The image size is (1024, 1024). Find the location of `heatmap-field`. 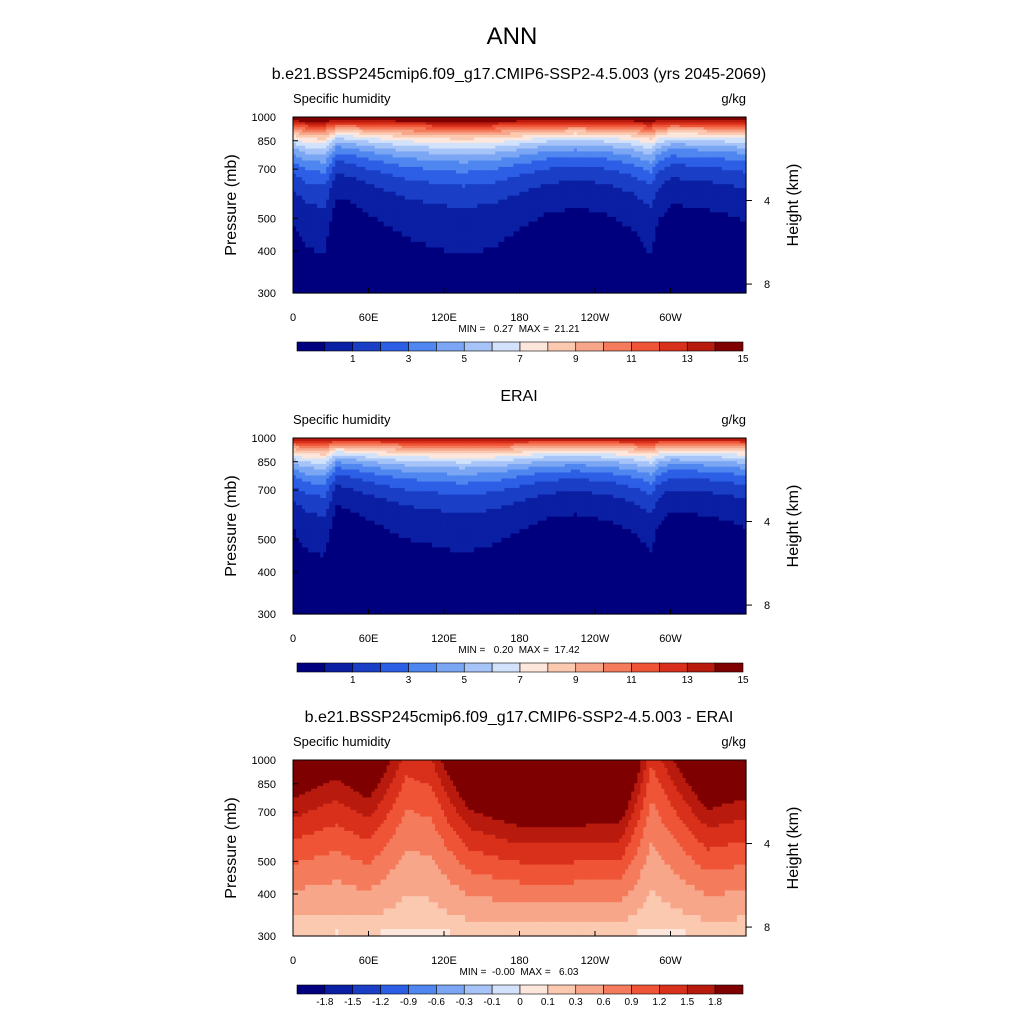

heatmap-field is located at coordinates (520, 205).